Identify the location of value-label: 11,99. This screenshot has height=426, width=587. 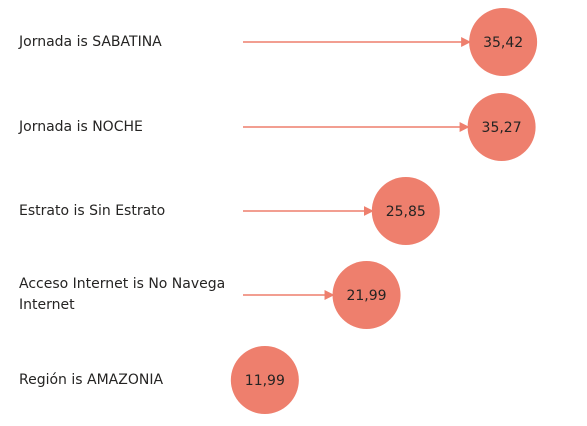
(265, 381).